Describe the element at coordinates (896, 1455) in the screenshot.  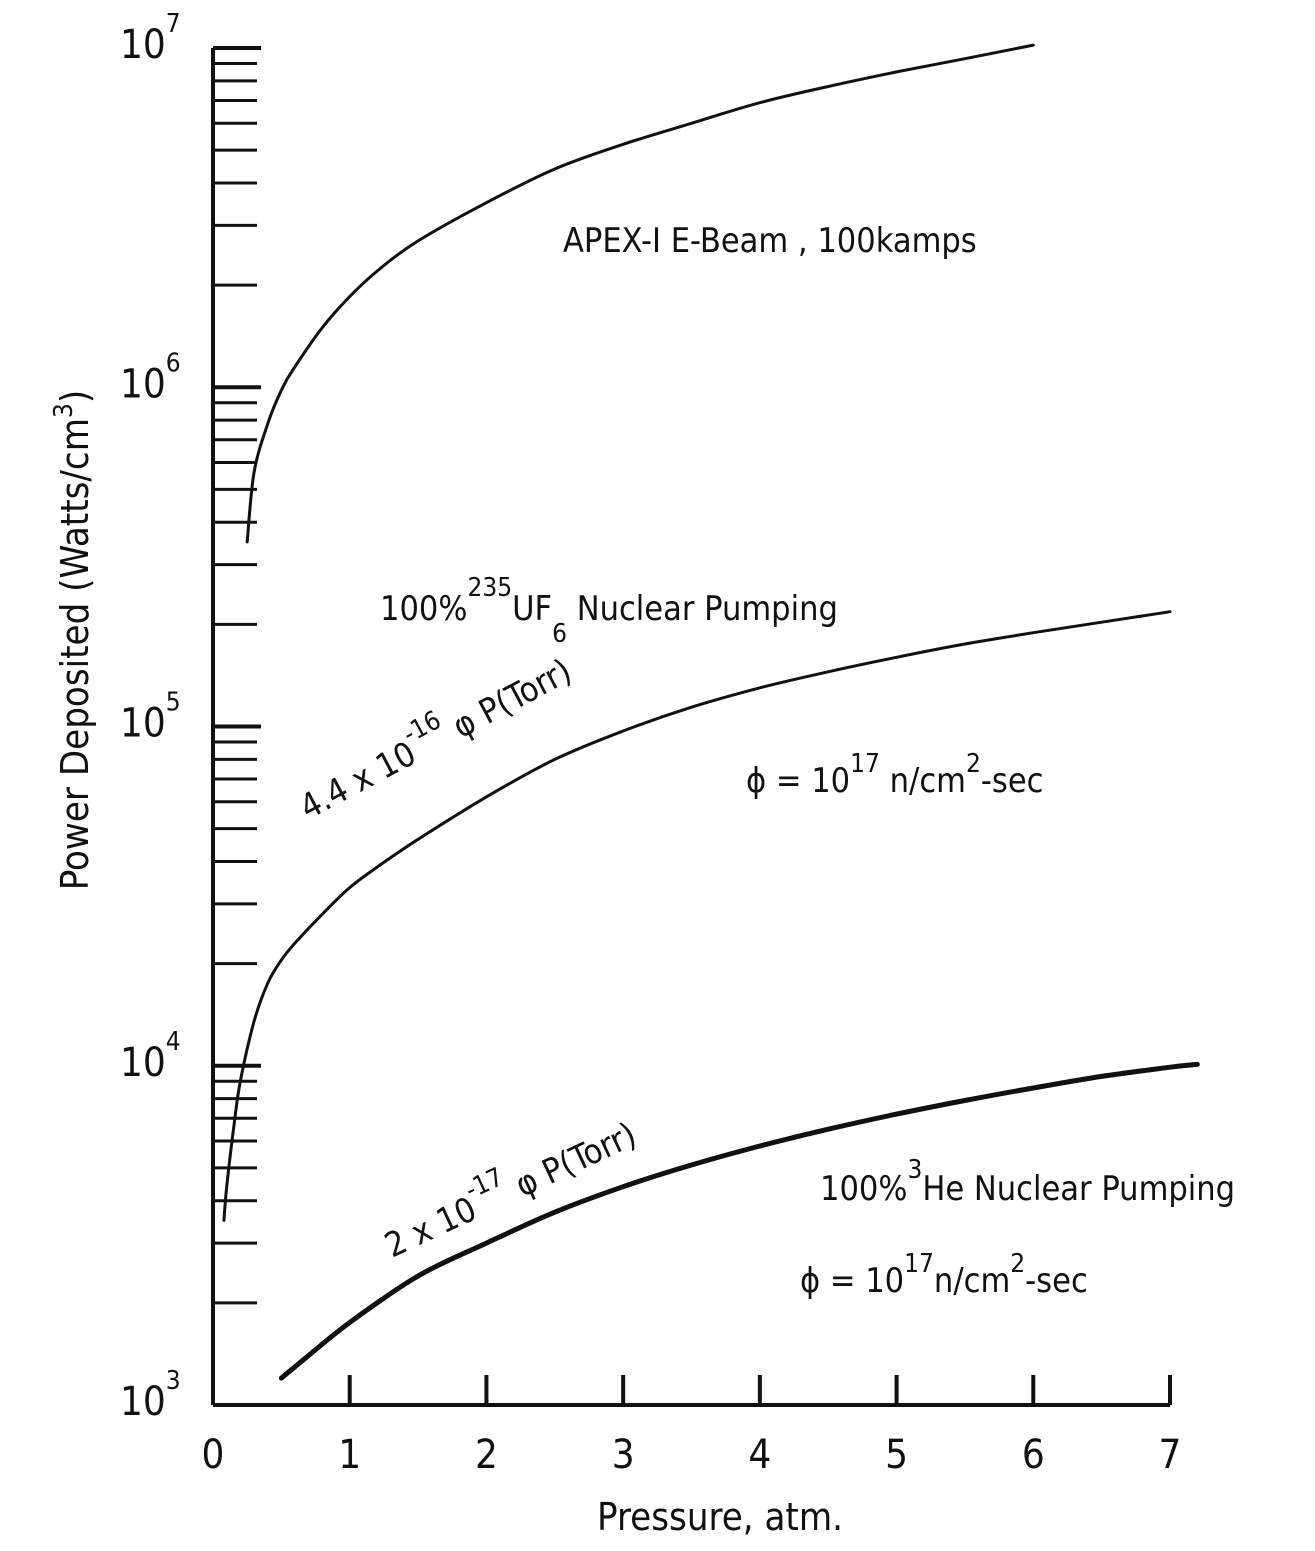
I see `x-tick-label: 5` at that location.